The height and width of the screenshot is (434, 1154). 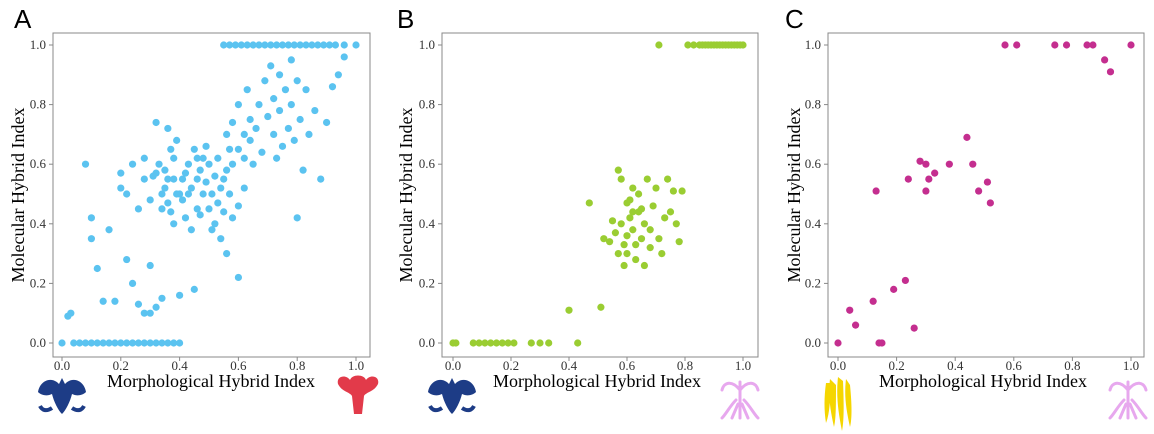 I want to click on y-tick-label-b: 0.8, so click(x=427, y=104).